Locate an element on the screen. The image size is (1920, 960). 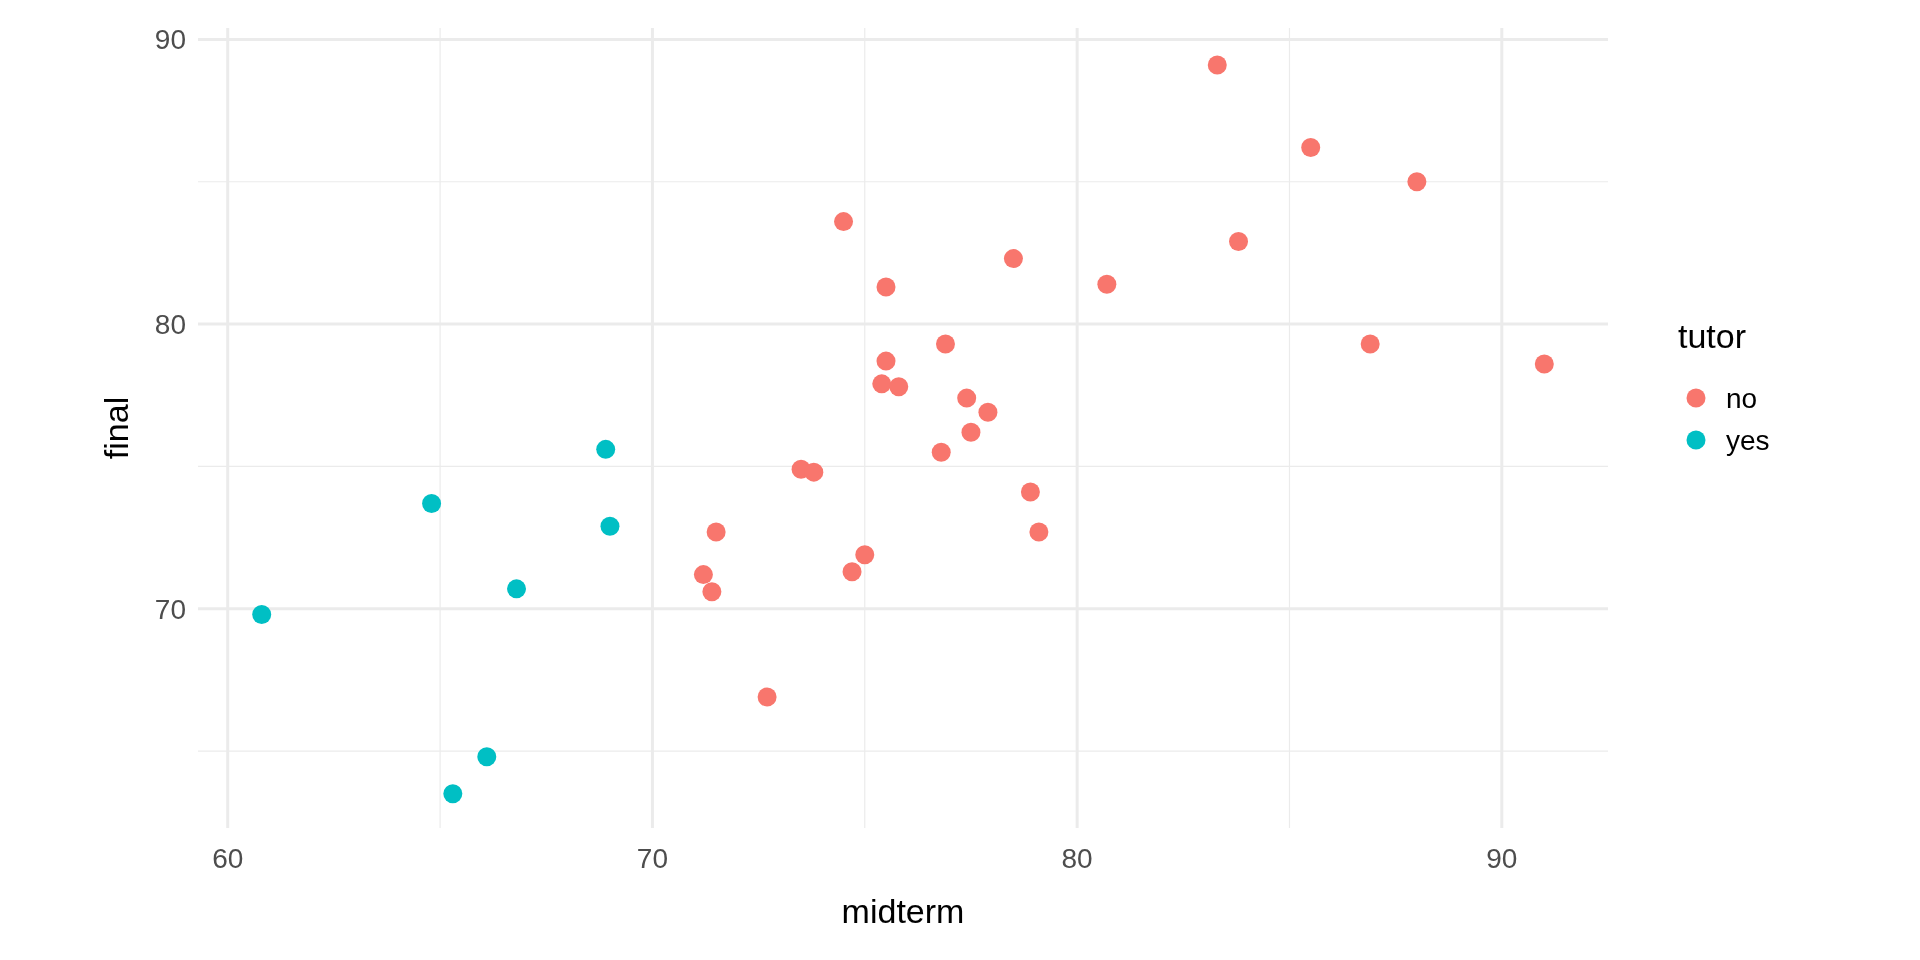
y-tick-label: 80 is located at coordinates (170, 324).